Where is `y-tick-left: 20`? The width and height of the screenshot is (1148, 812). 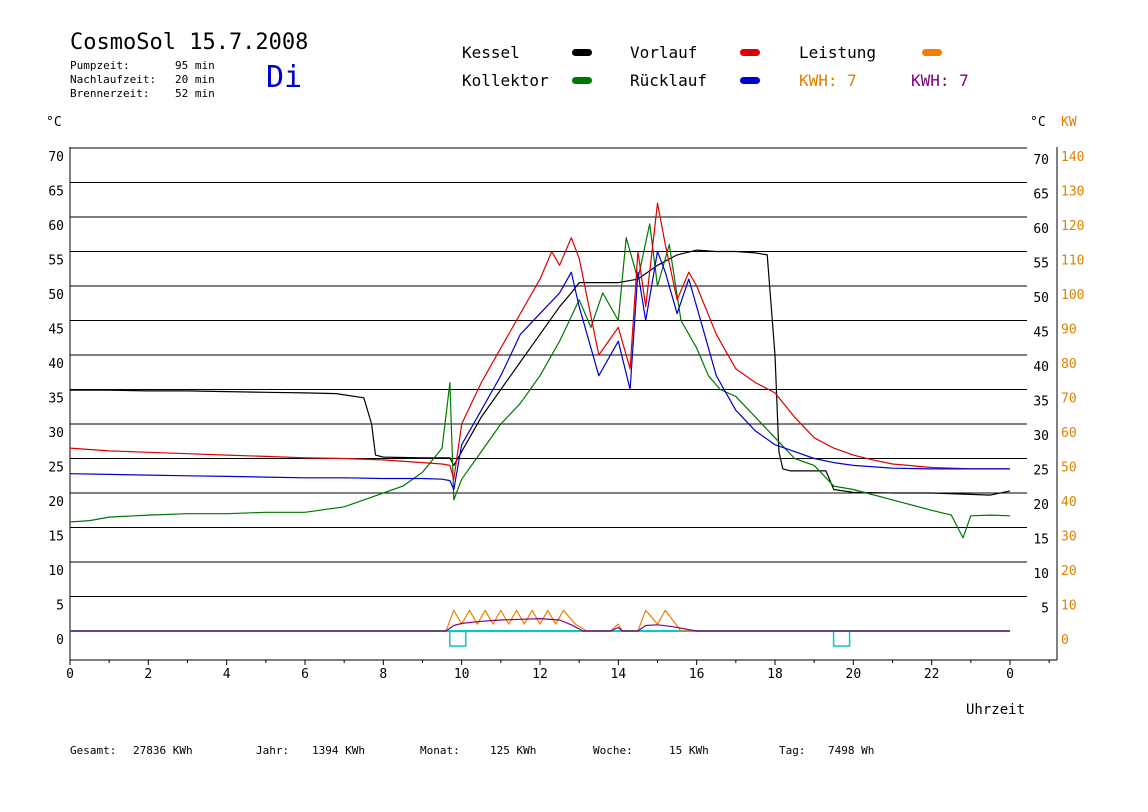 y-tick-left: 20 is located at coordinates (56, 502).